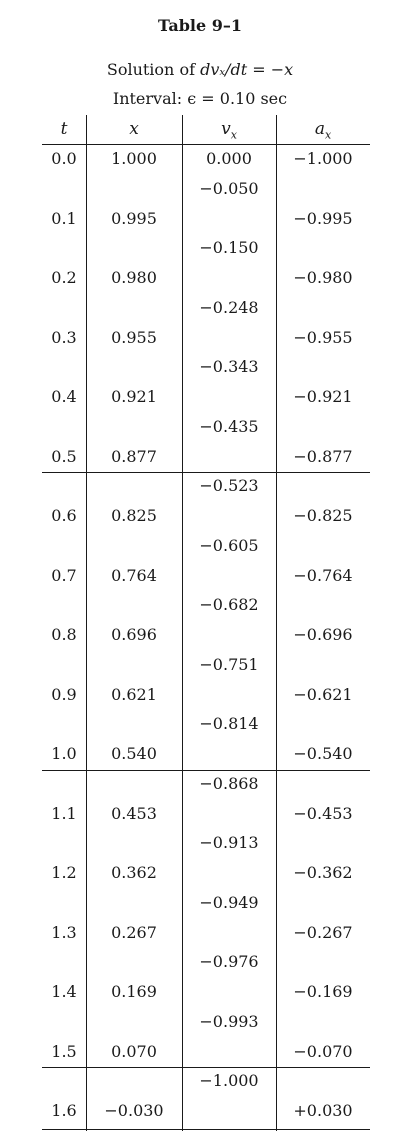 The width and height of the screenshot is (400, 1136). What do you see at coordinates (64, 813) in the screenshot?
I see `cell-t: 1.1` at bounding box center [64, 813].